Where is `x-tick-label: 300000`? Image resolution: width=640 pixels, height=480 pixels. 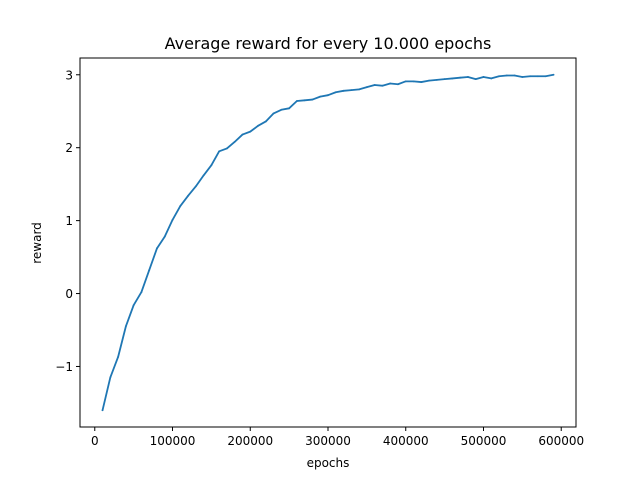
x-tick-label: 300000 is located at coordinates (328, 441).